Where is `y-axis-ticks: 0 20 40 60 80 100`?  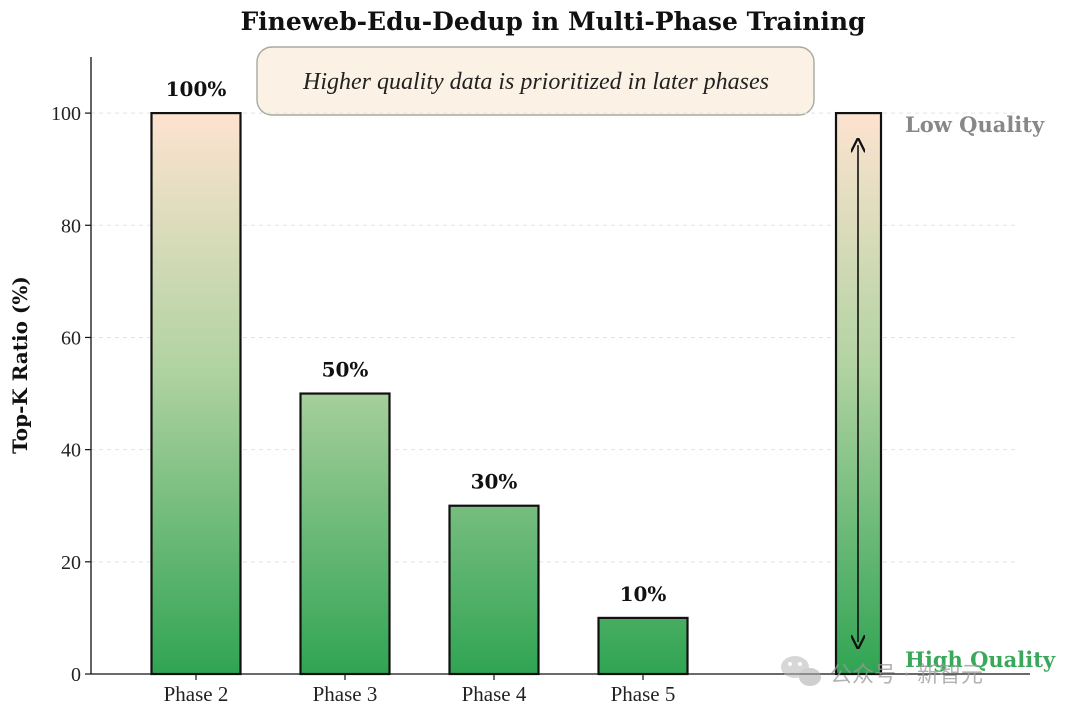
y-axis-ticks: 0 20 40 60 80 100 is located at coordinates (71, 394).